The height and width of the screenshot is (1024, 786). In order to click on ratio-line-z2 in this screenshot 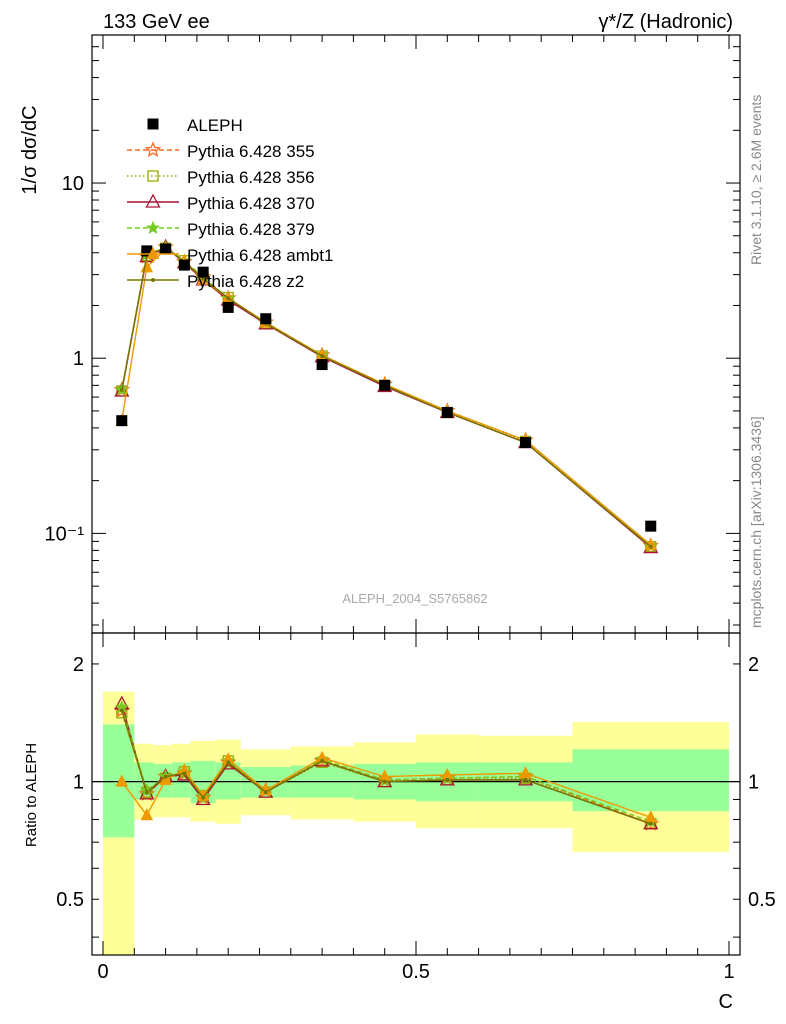, I will do `click(386, 767)`.